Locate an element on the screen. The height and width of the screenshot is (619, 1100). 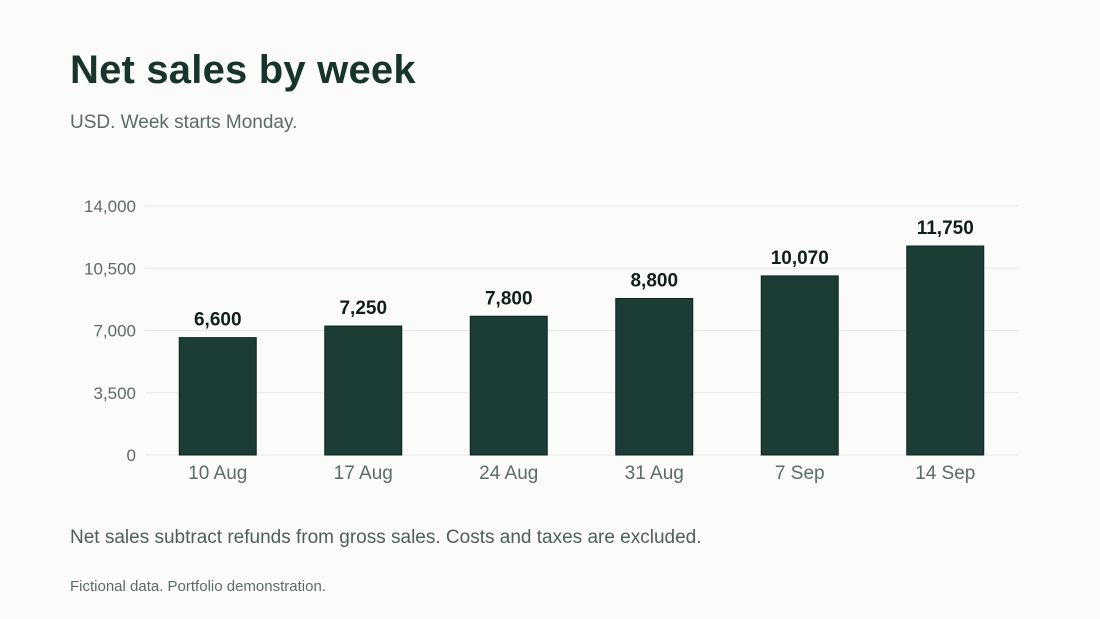
x-tick-label: 24 Aug is located at coordinates (508, 473).